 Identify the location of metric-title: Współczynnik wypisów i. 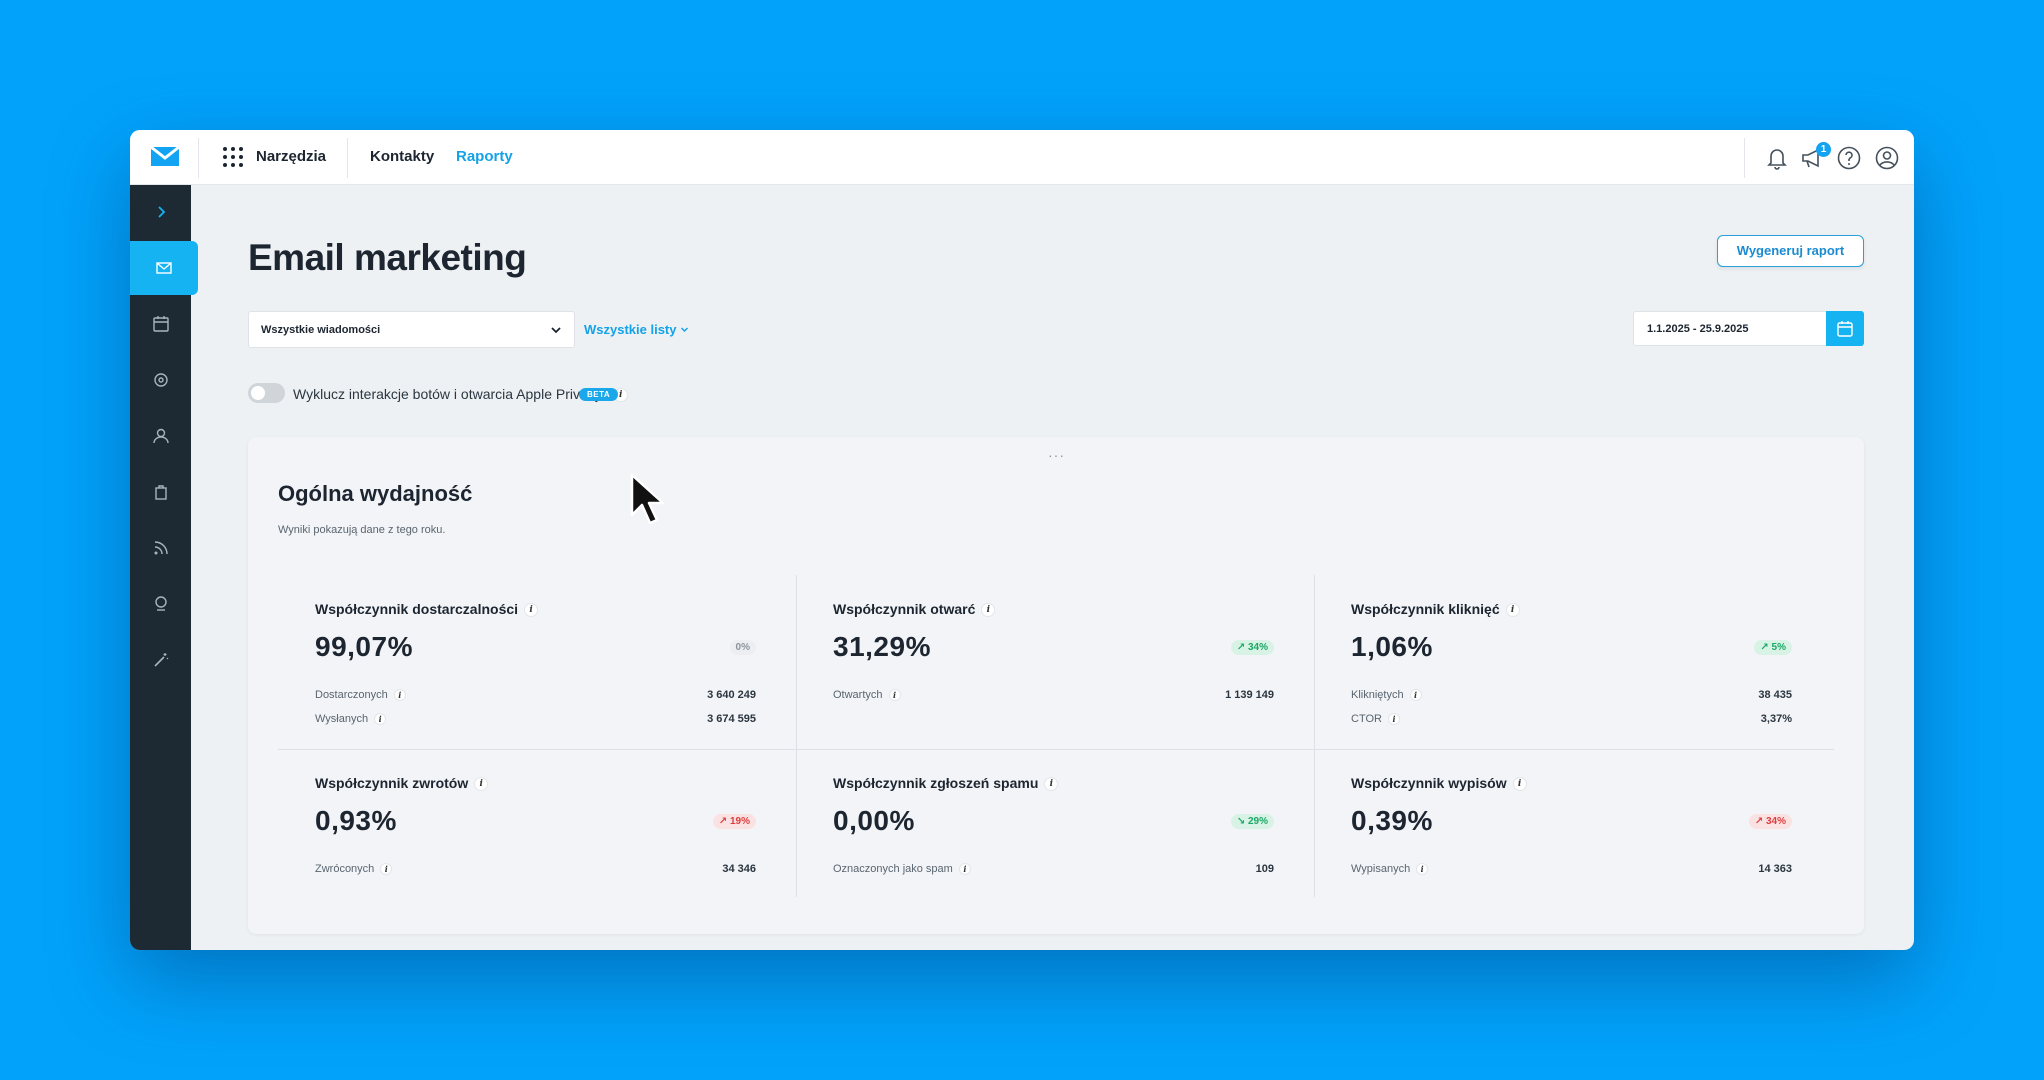
(1439, 783).